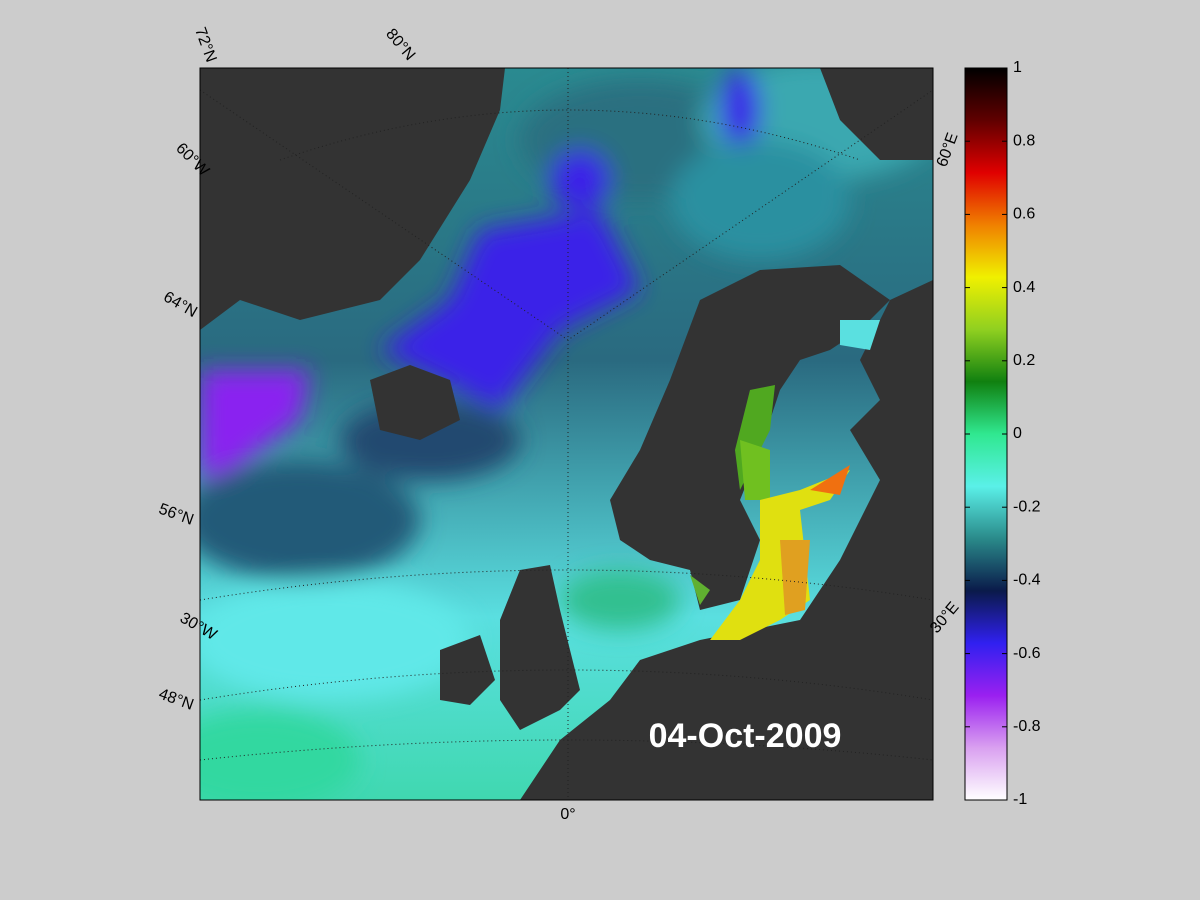 The width and height of the screenshot is (1200, 900). I want to click on baltic-sea, so click(770, 512).